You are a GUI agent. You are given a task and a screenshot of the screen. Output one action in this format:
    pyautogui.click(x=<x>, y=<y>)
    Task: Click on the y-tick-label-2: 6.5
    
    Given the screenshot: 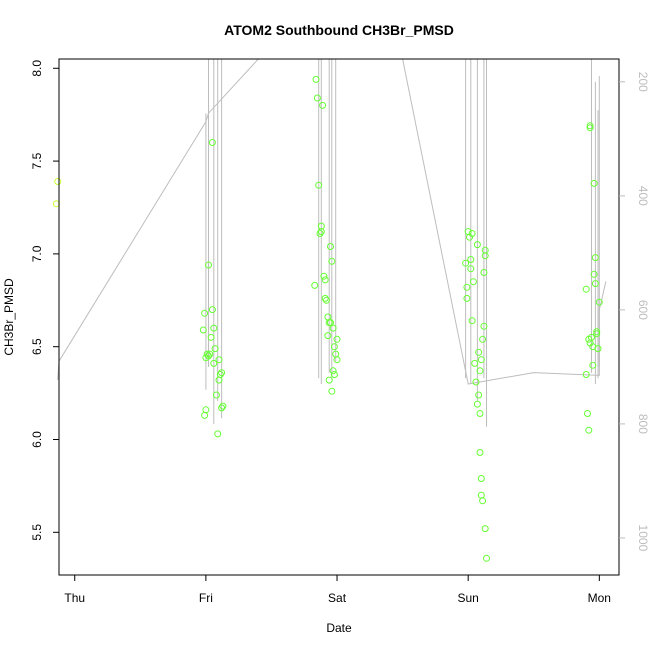 What is the action you would take?
    pyautogui.click(x=37, y=346)
    